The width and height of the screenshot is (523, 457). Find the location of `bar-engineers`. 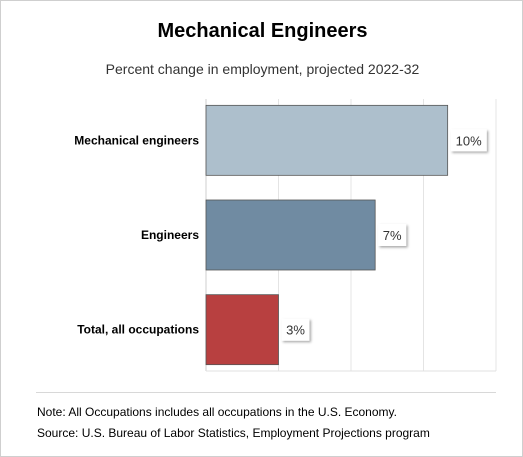

bar-engineers is located at coordinates (290, 235).